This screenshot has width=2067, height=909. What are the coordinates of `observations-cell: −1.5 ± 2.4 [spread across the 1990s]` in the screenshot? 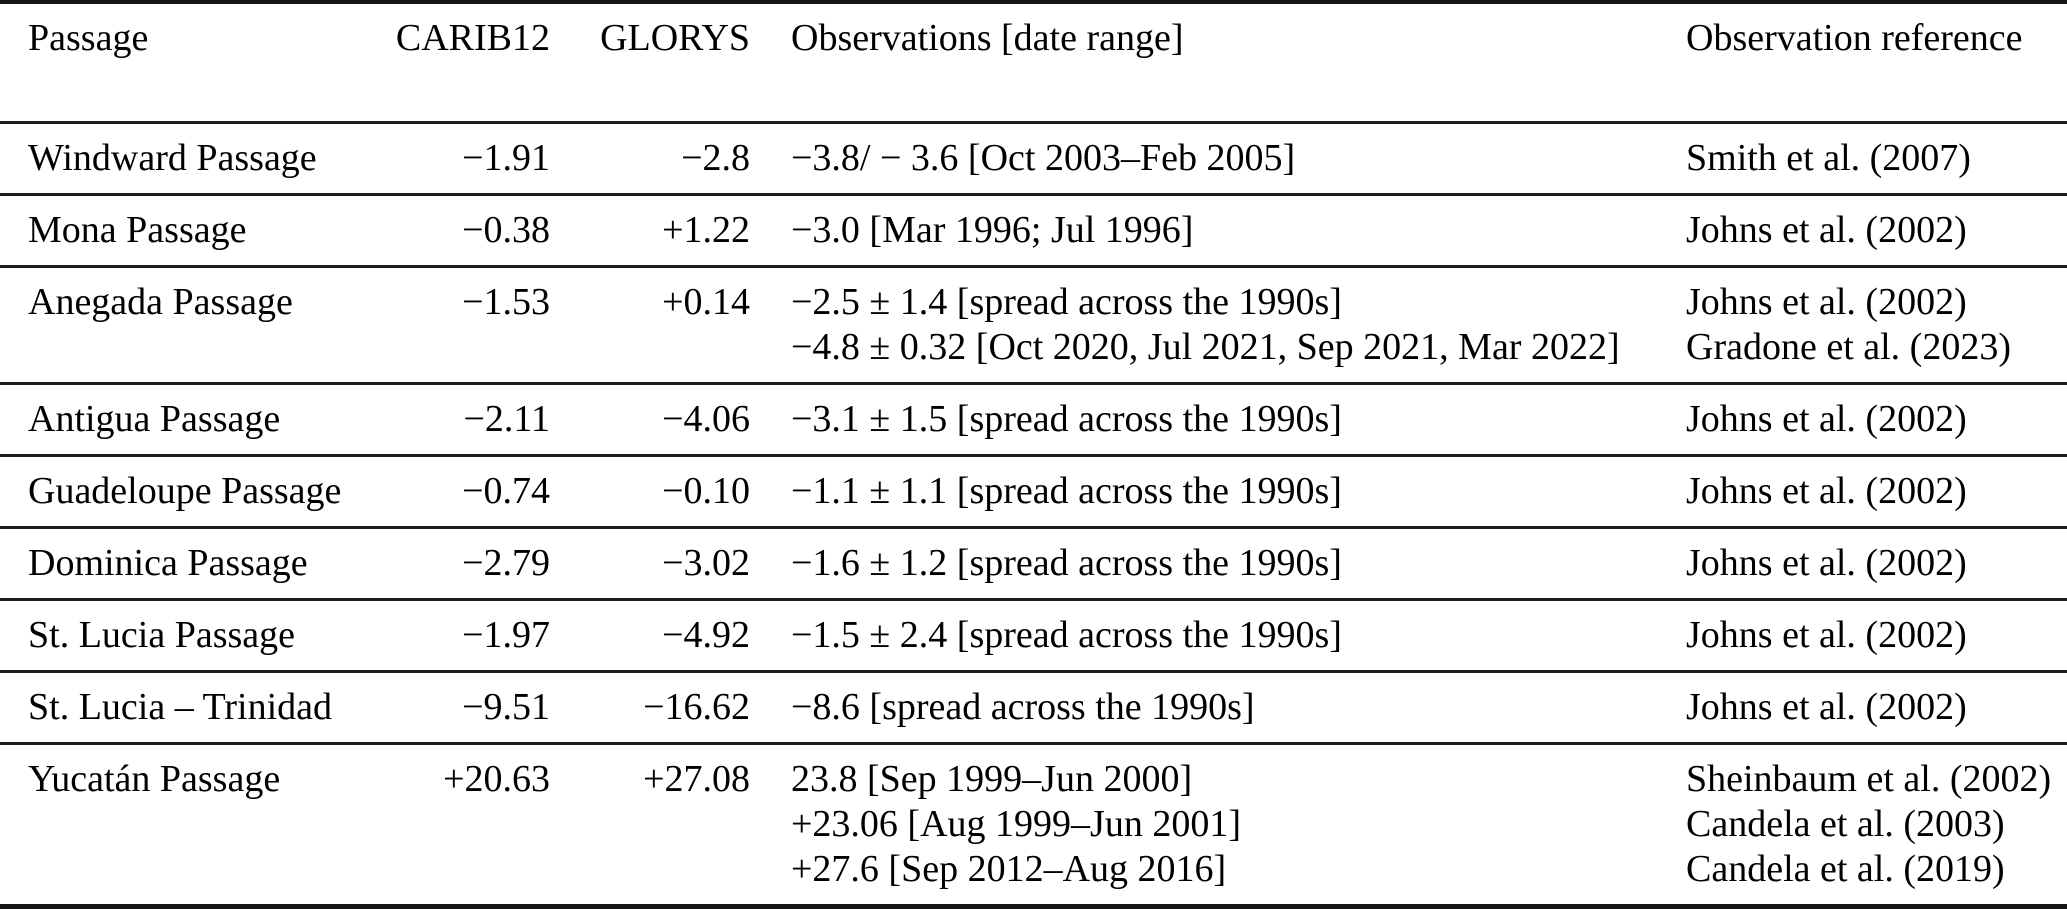 It's located at (1216, 636).